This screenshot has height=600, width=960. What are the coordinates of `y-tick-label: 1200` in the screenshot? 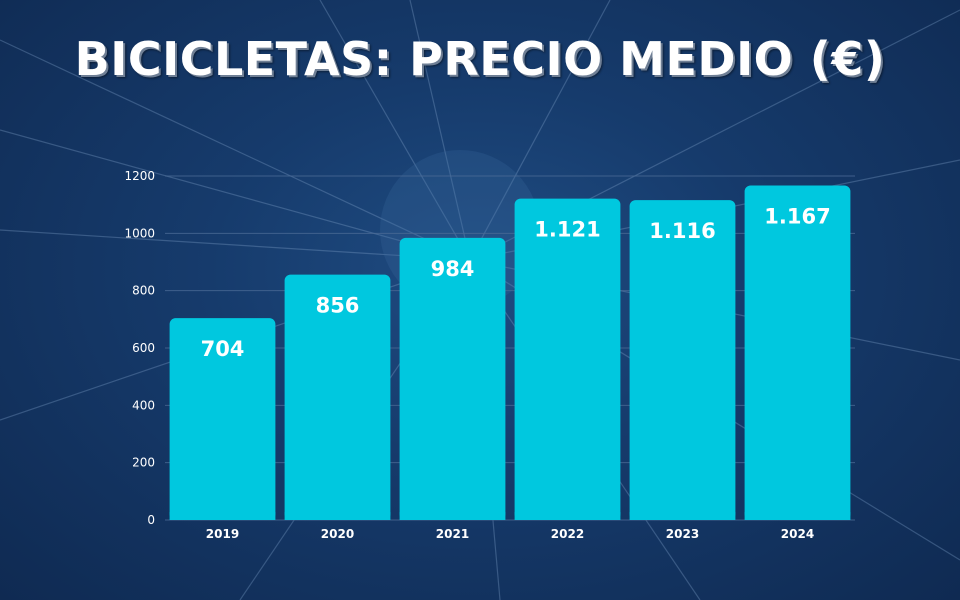 It's located at (139, 176).